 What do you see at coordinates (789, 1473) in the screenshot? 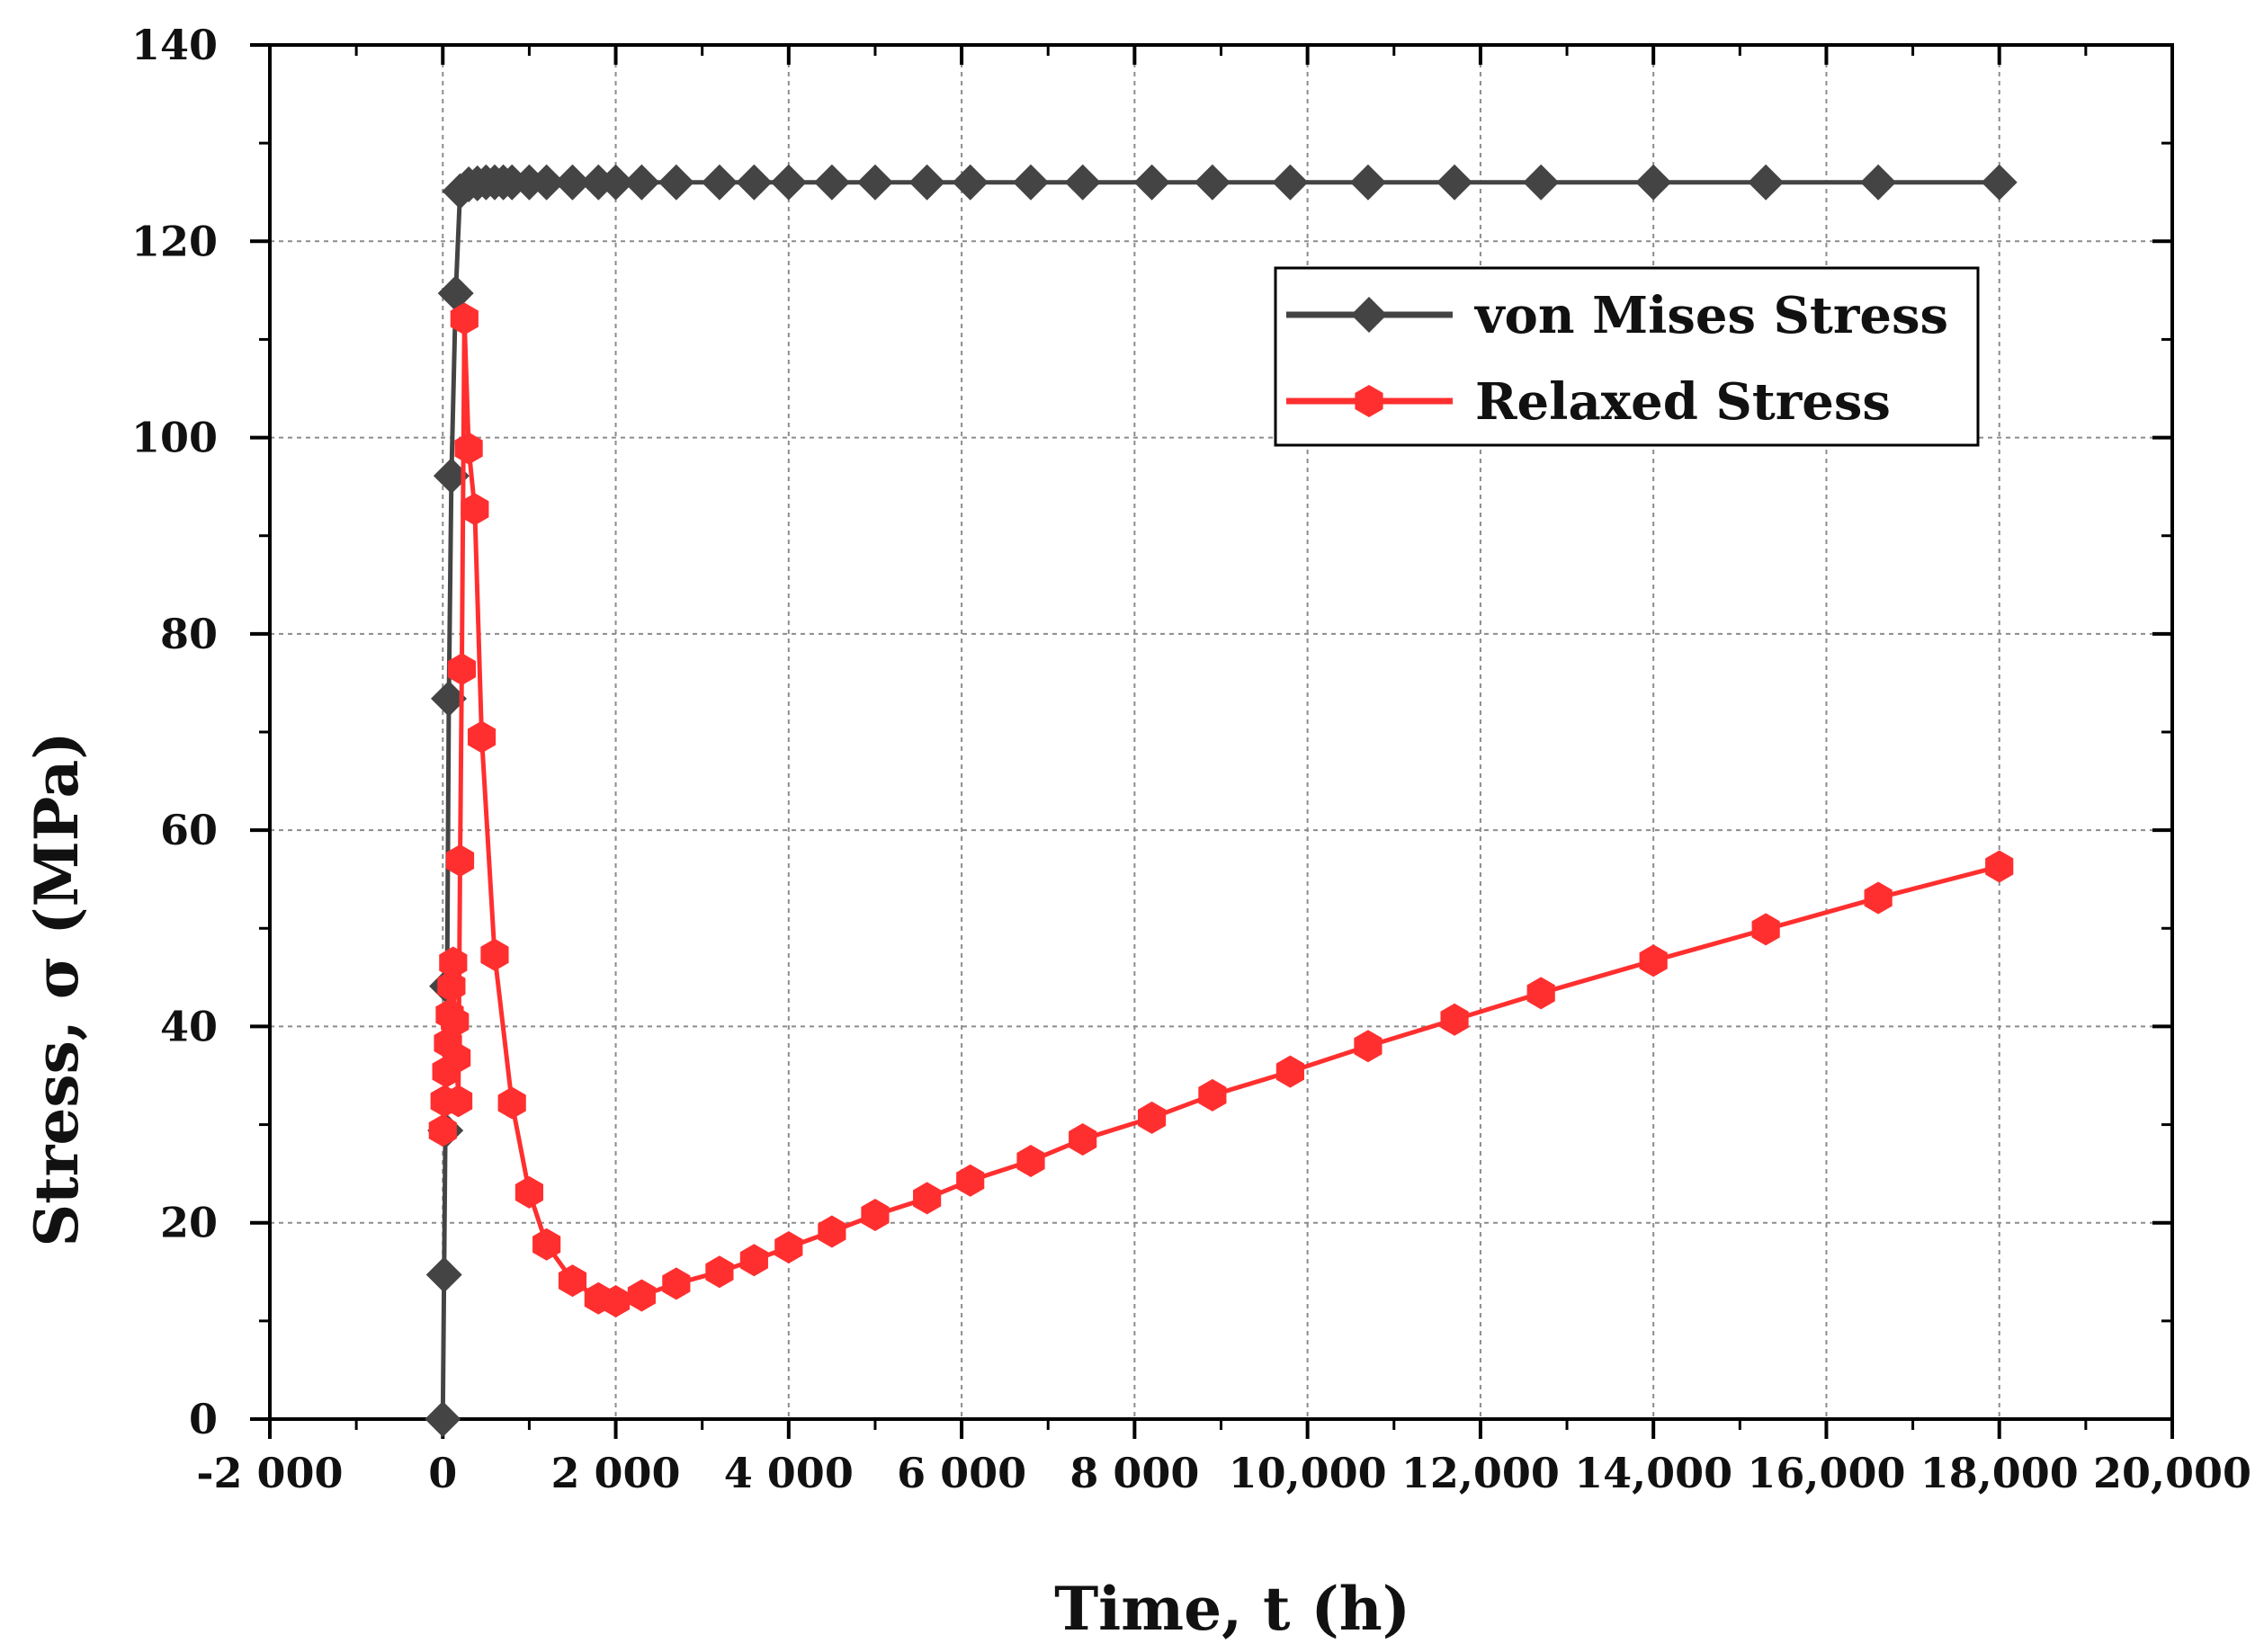
I see `x-tick-label: 4 000` at bounding box center [789, 1473].